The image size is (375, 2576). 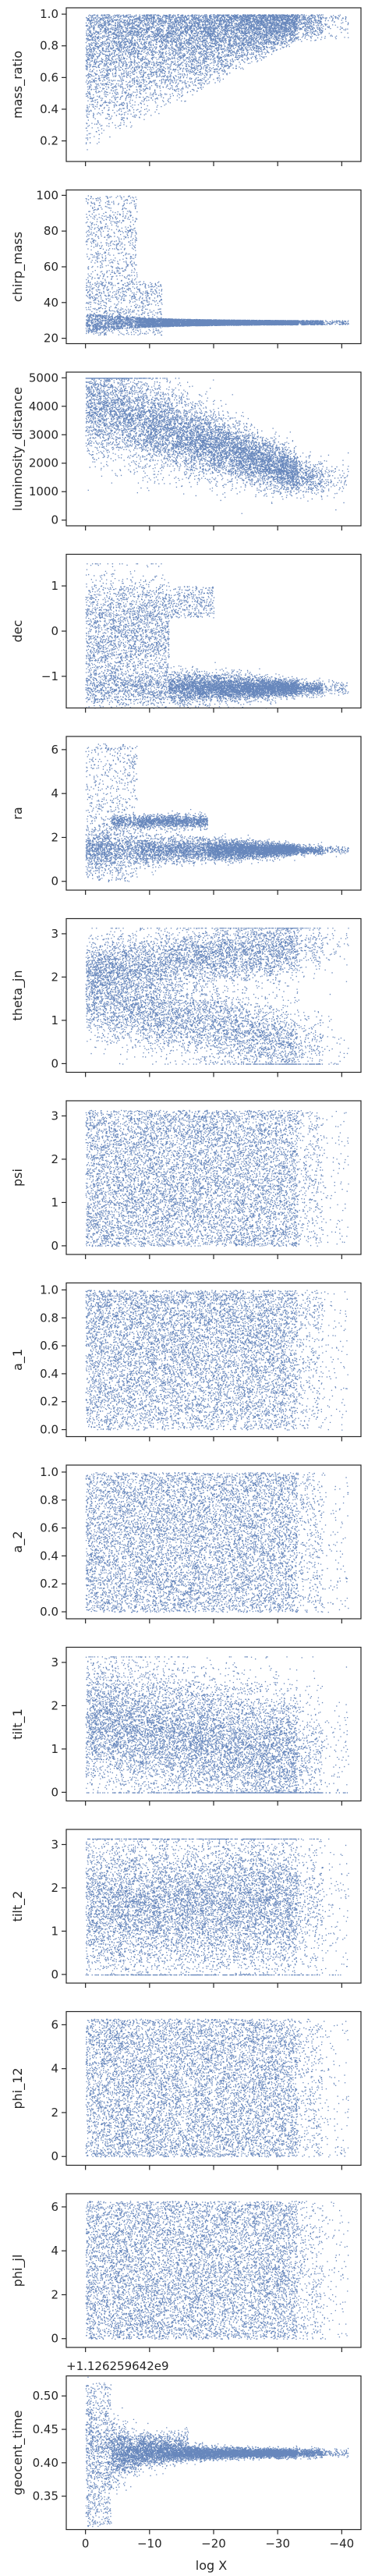 I want to click on y-axis-label: phi_12, so click(x=18, y=2088).